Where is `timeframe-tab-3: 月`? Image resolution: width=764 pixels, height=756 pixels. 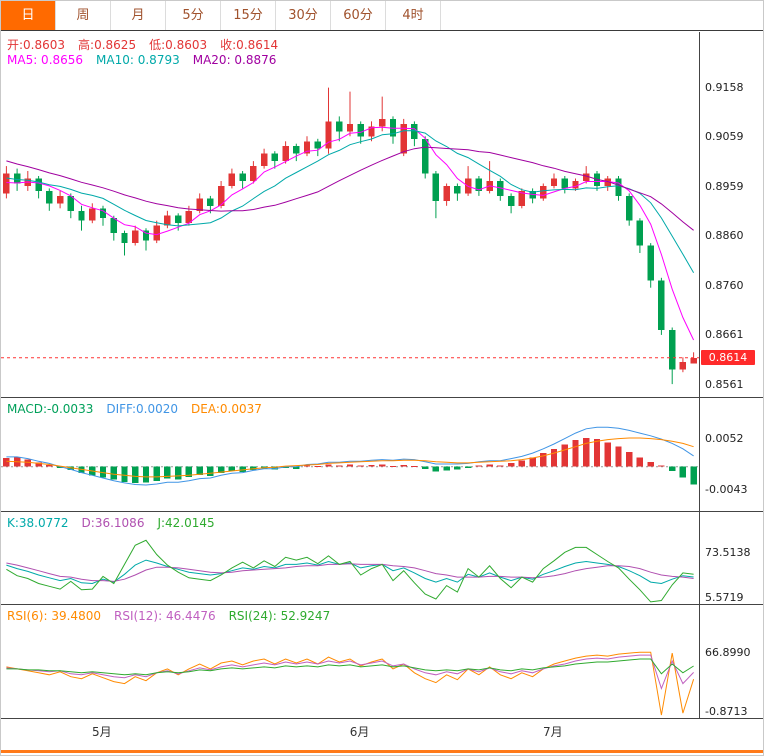
timeframe-tab-3: 月 is located at coordinates (138, 15).